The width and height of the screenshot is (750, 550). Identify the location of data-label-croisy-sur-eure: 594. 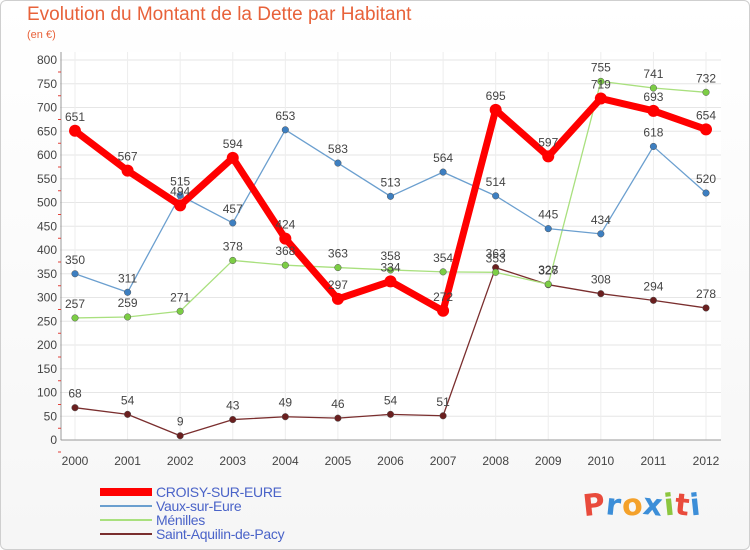
(233, 144).